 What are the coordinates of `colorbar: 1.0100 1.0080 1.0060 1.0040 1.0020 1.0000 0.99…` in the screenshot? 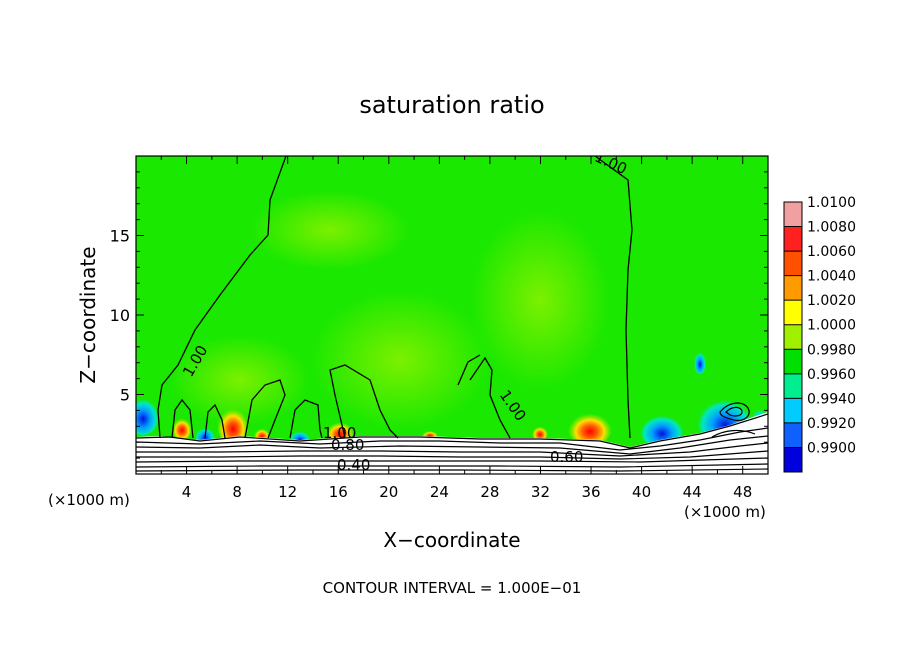 It's located at (819, 334).